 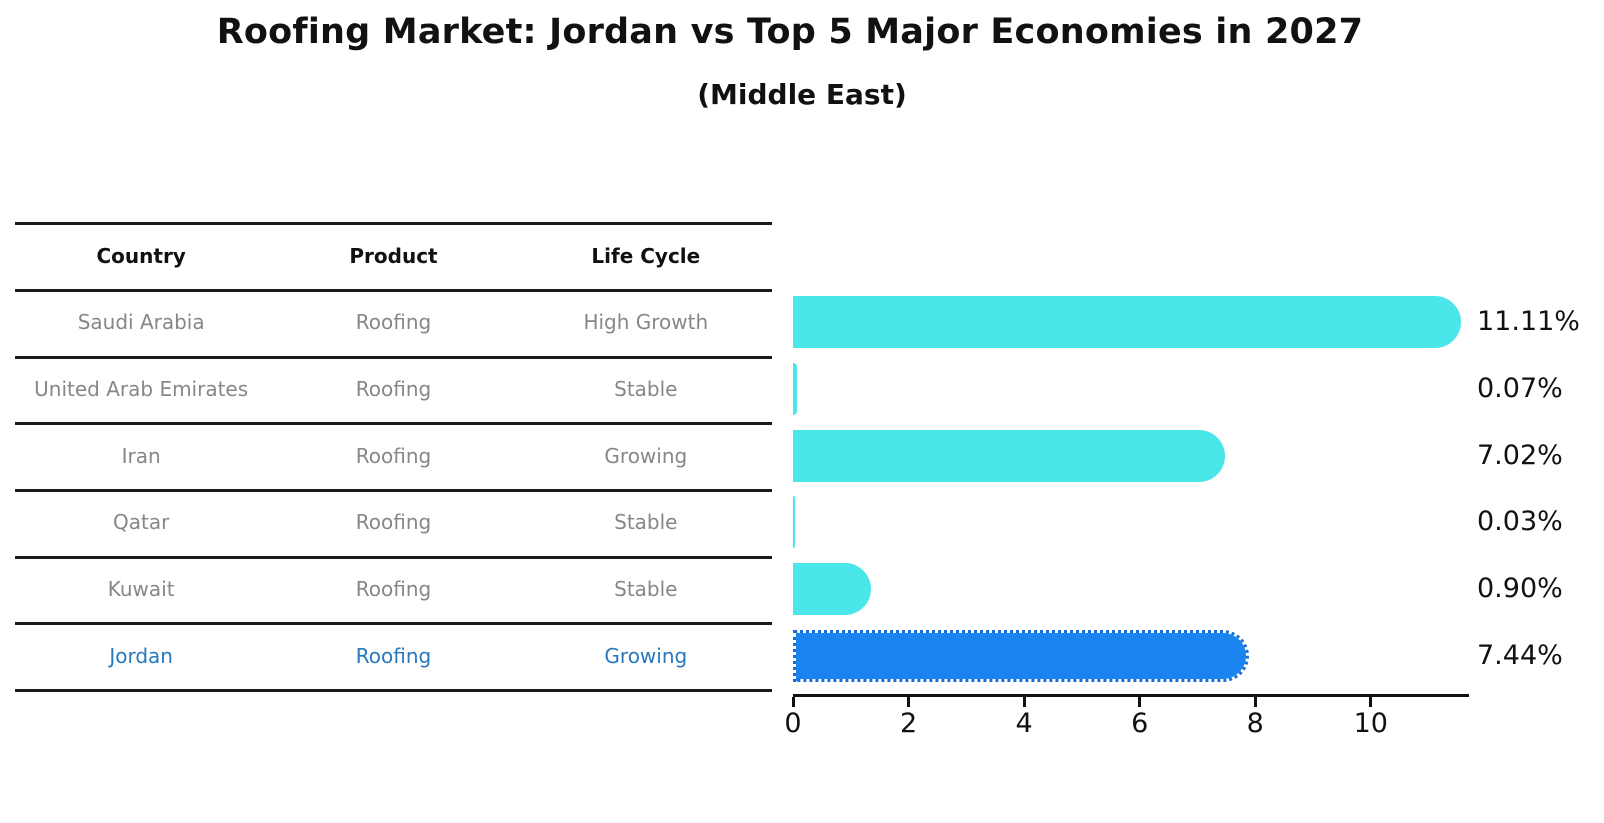 I want to click on tick-label: 6, so click(x=1140, y=723).